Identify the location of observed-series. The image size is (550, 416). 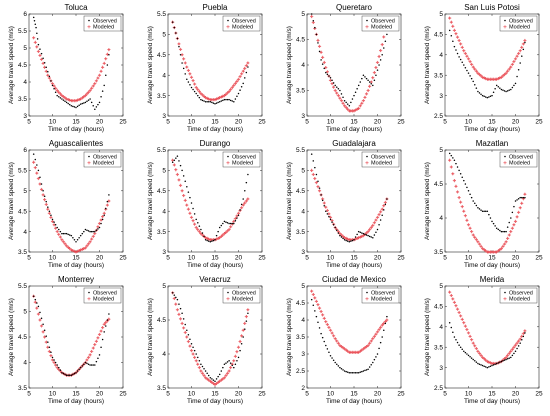
(349, 60).